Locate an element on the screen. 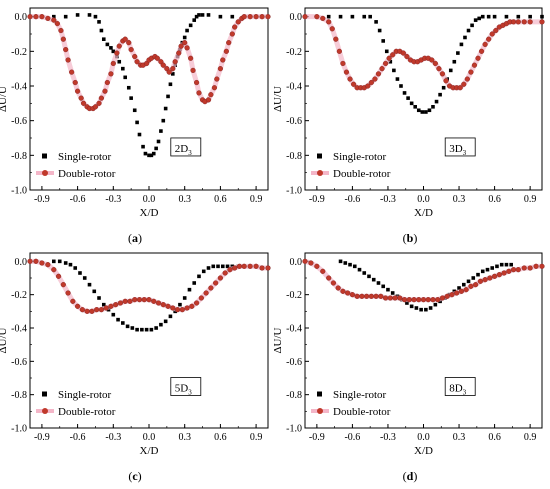 The height and width of the screenshot is (489, 550). x-tick-label: -0.6 is located at coordinates (78, 199).